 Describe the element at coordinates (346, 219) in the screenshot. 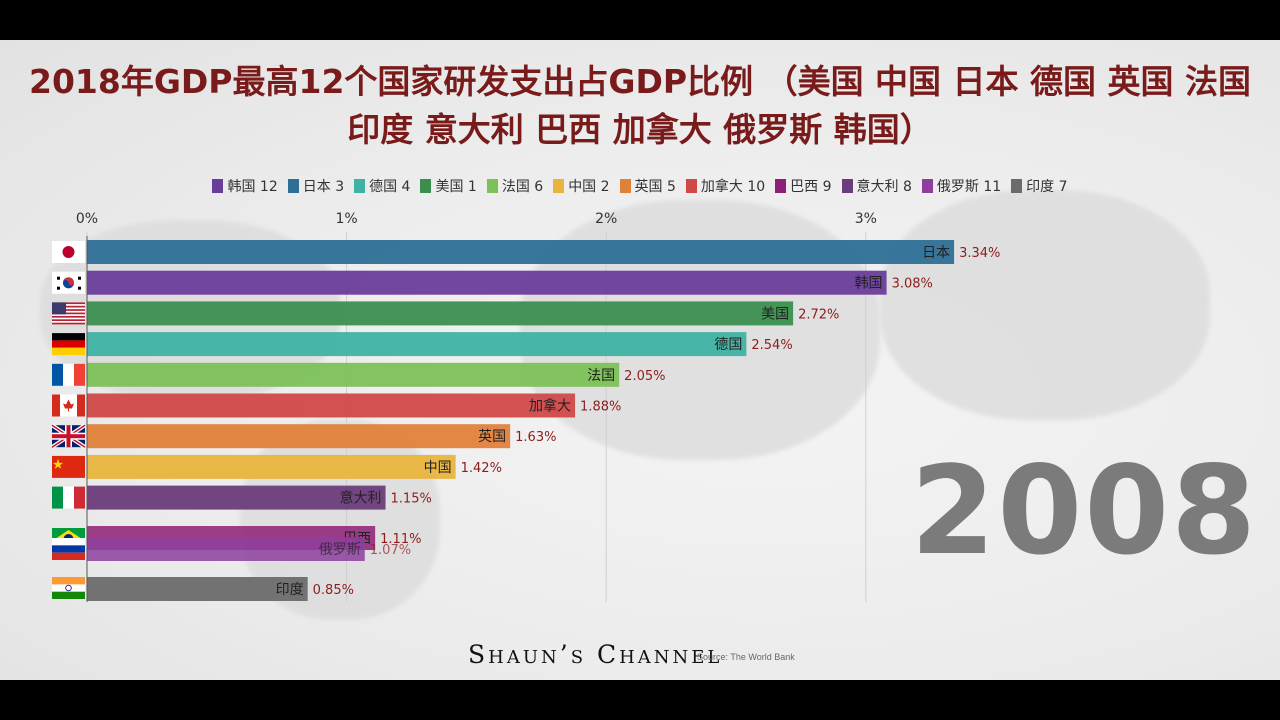

I see `x-tick-label: 1%` at that location.